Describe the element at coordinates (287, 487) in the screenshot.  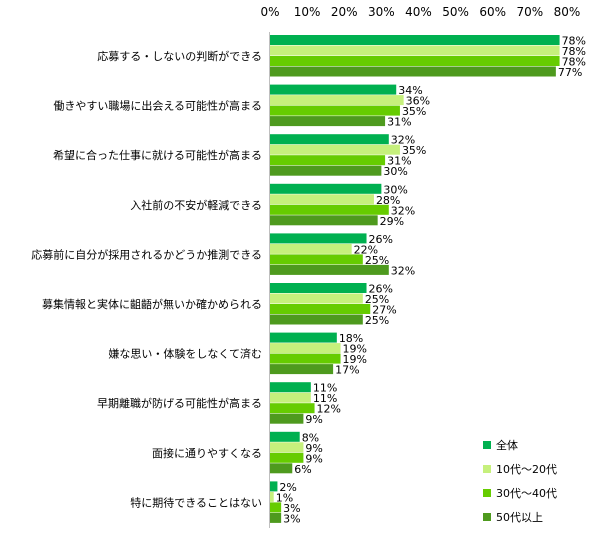
I see `data-label: 2%` at that location.